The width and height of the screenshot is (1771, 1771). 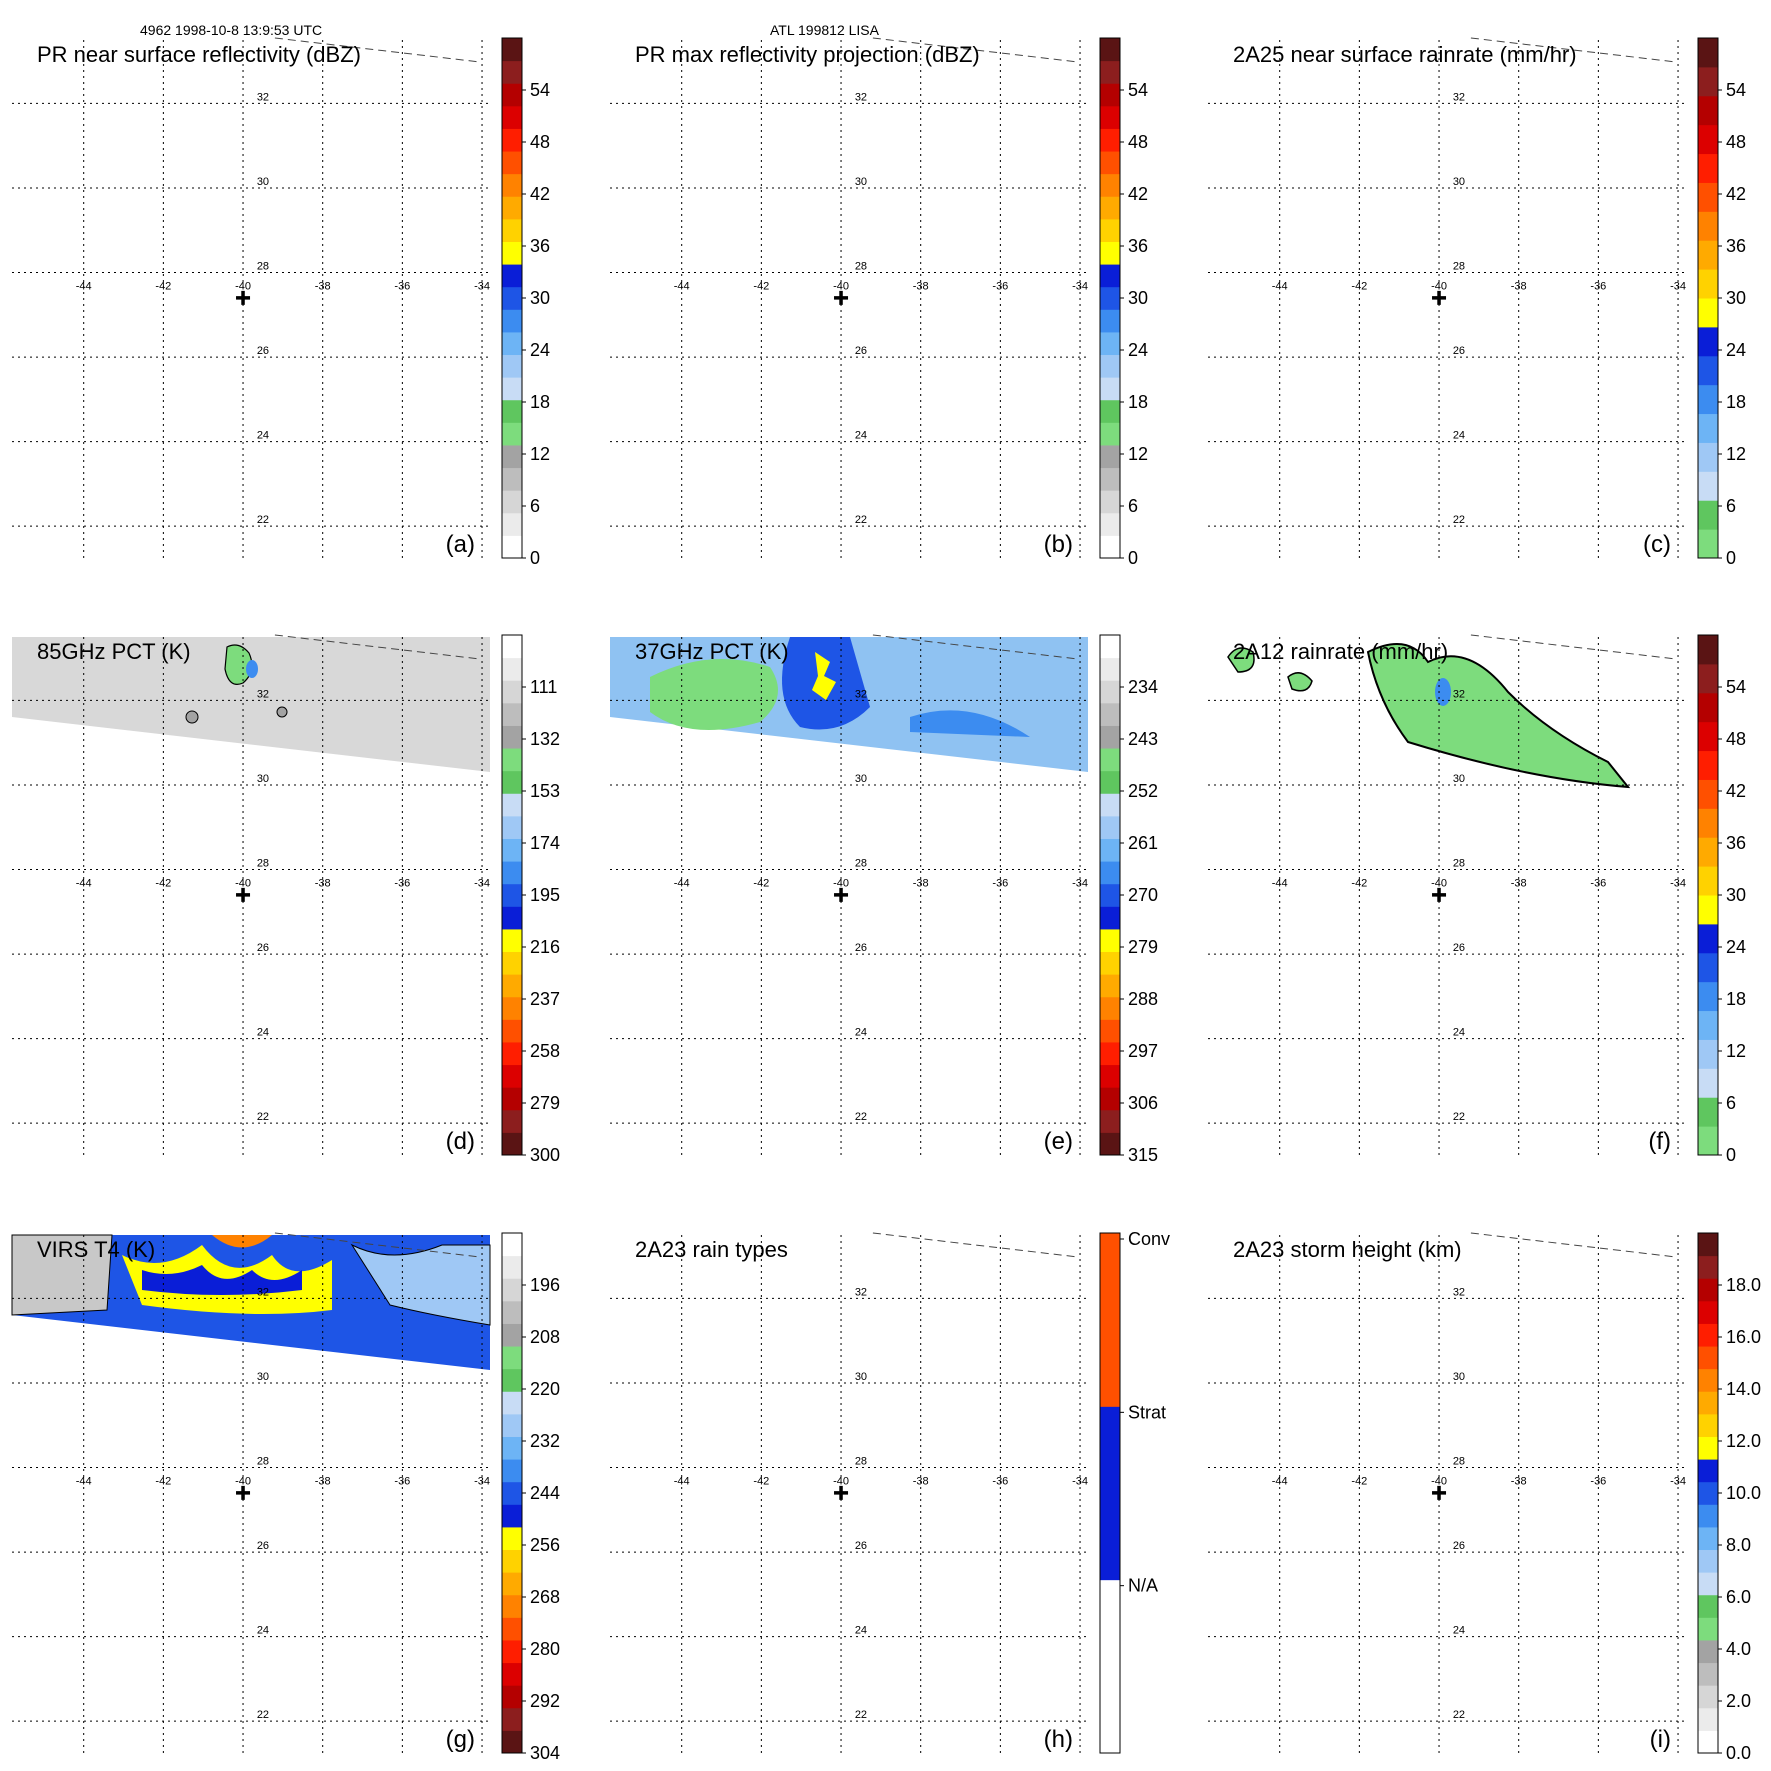 I want to click on colorbar-label: 14.0, so click(x=1743, y=1389).